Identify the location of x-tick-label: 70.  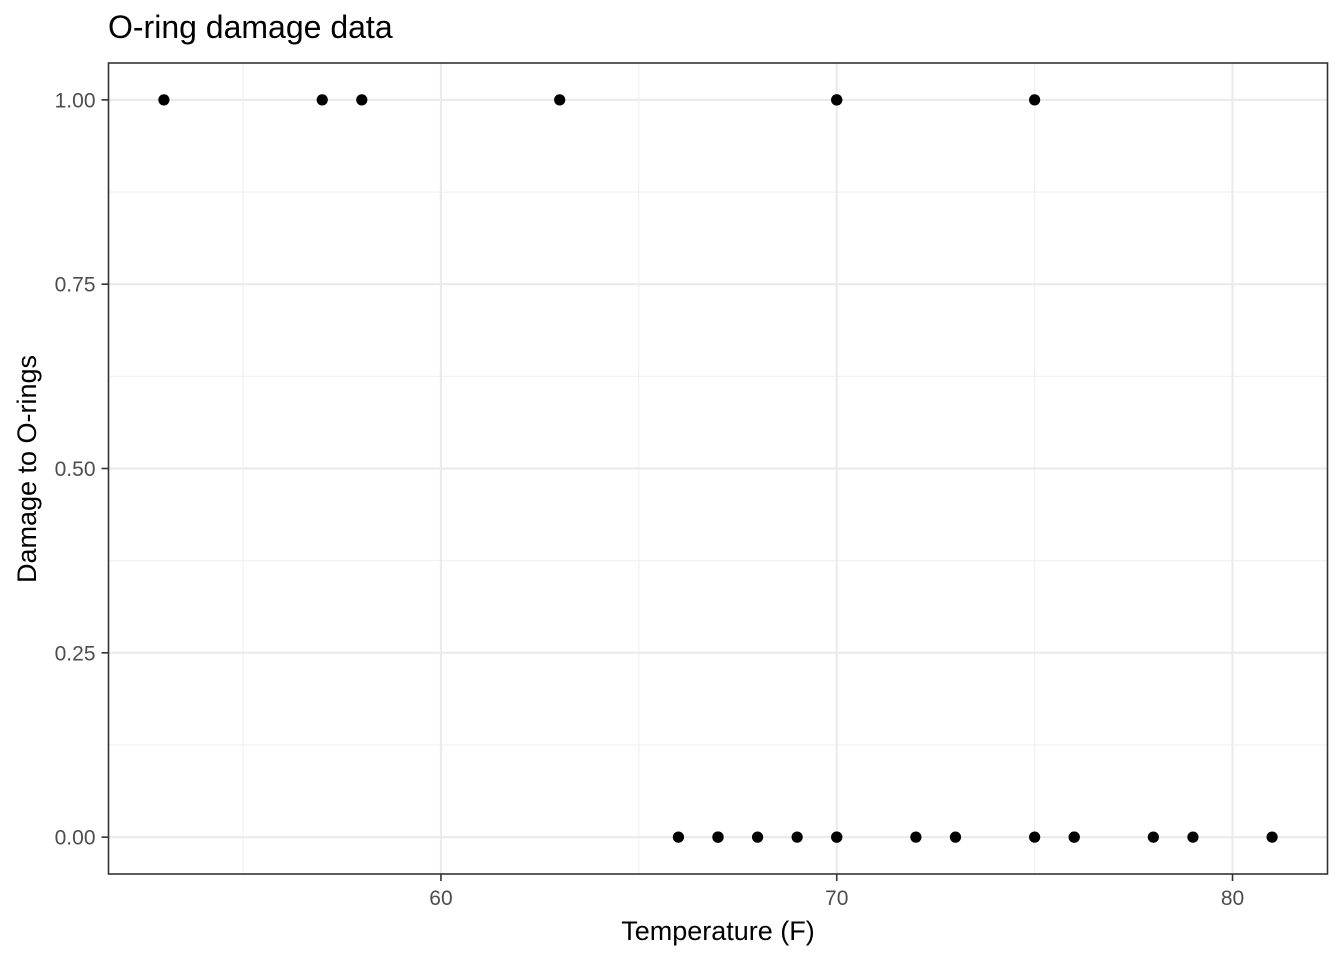
(836, 898).